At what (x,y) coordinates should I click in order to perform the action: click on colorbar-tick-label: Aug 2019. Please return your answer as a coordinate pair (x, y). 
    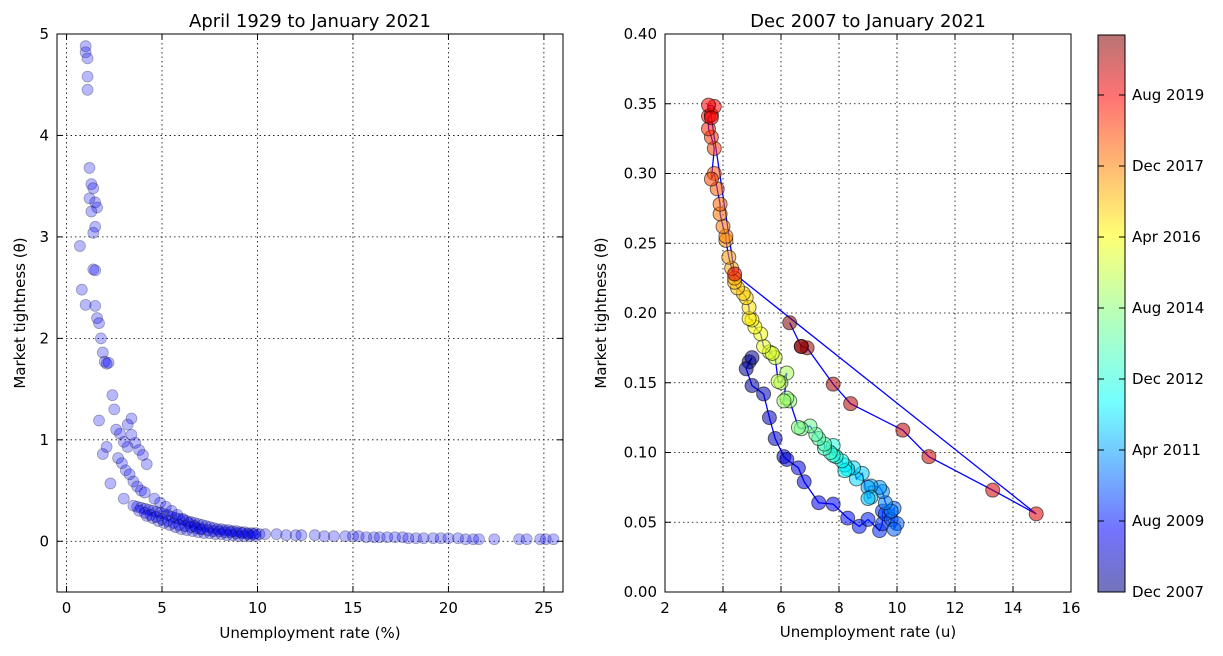
    Looking at the image, I should click on (1168, 95).